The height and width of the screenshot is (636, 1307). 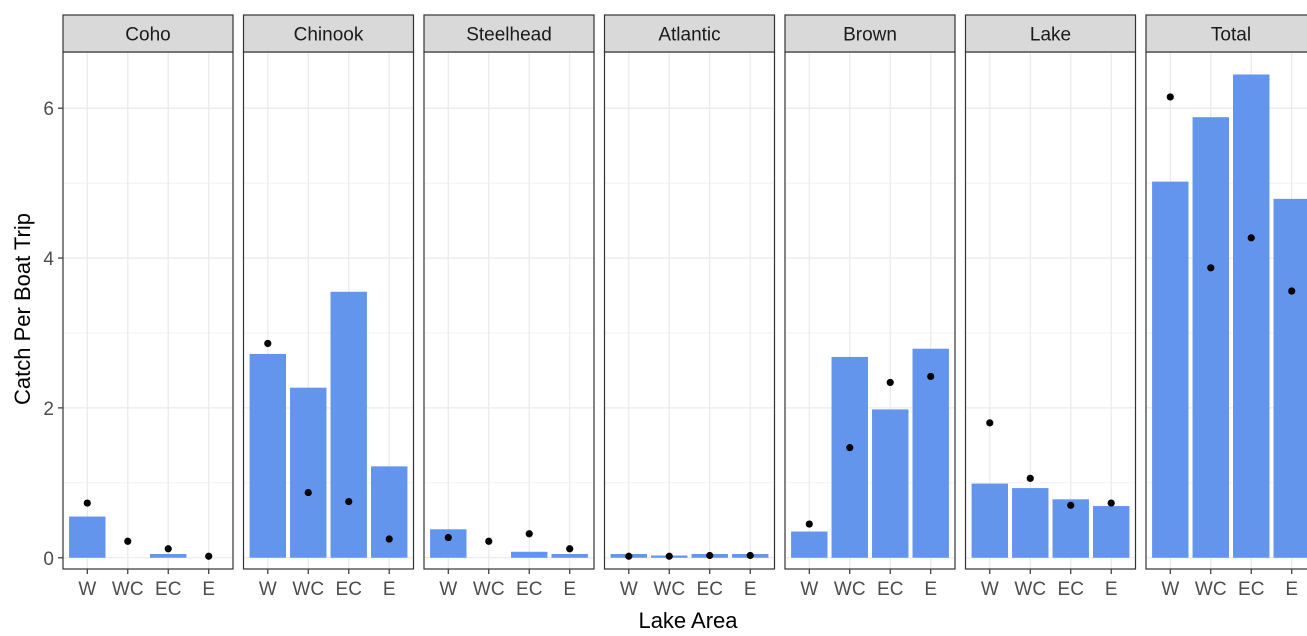 What do you see at coordinates (1211, 337) in the screenshot?
I see `bar-total-wc` at bounding box center [1211, 337].